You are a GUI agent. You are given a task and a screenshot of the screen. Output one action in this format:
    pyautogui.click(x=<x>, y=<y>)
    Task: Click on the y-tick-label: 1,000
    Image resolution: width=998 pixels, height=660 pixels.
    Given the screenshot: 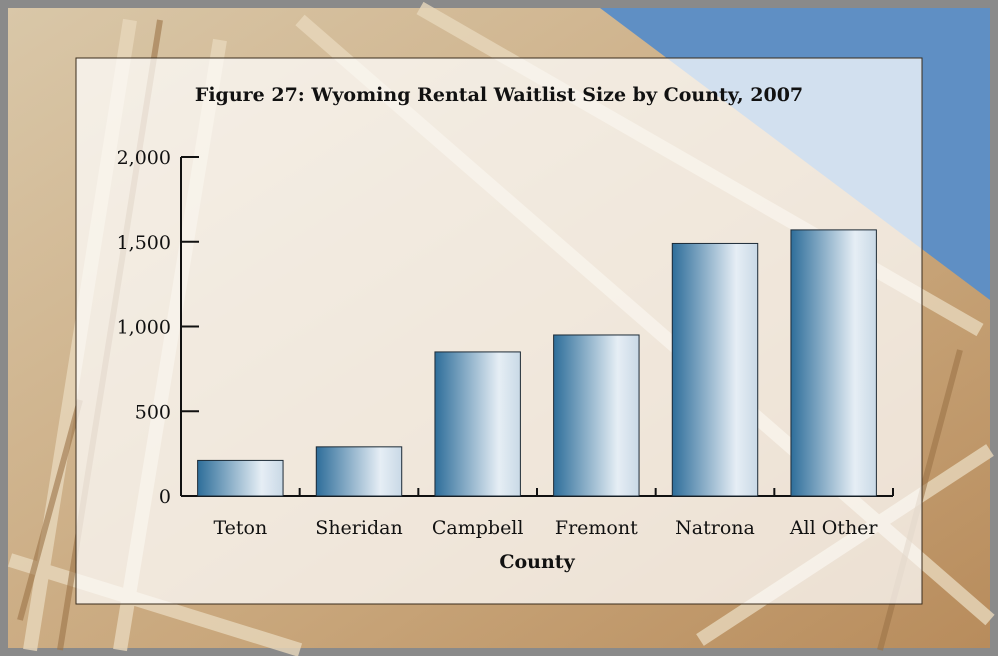 What is the action you would take?
    pyautogui.click(x=144, y=328)
    